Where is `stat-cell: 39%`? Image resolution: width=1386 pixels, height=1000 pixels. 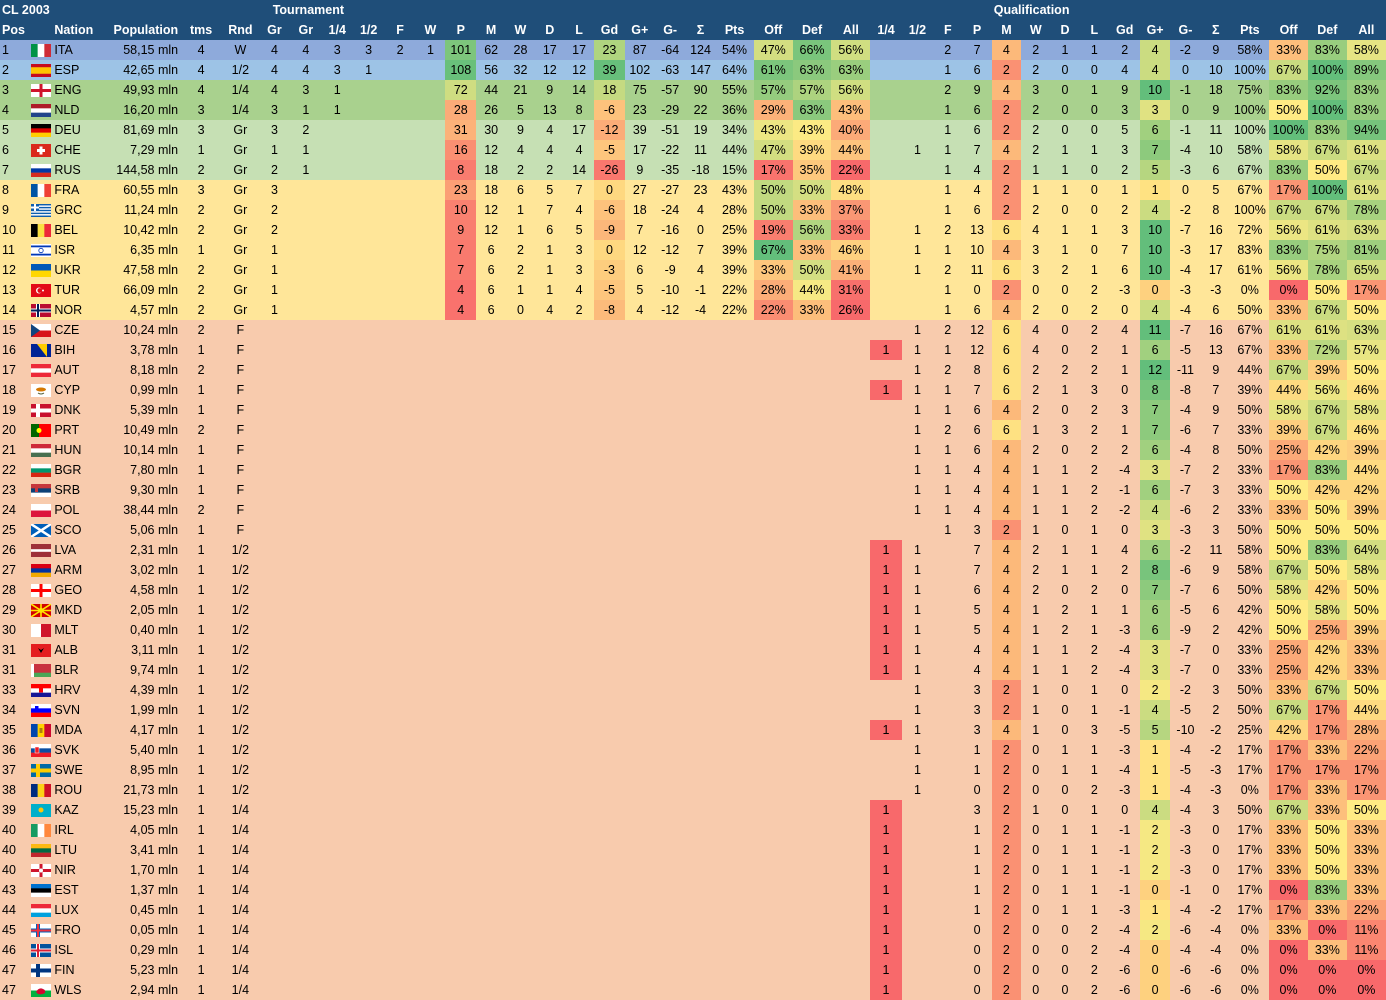
stat-cell: 39% is located at coordinates (1327, 370).